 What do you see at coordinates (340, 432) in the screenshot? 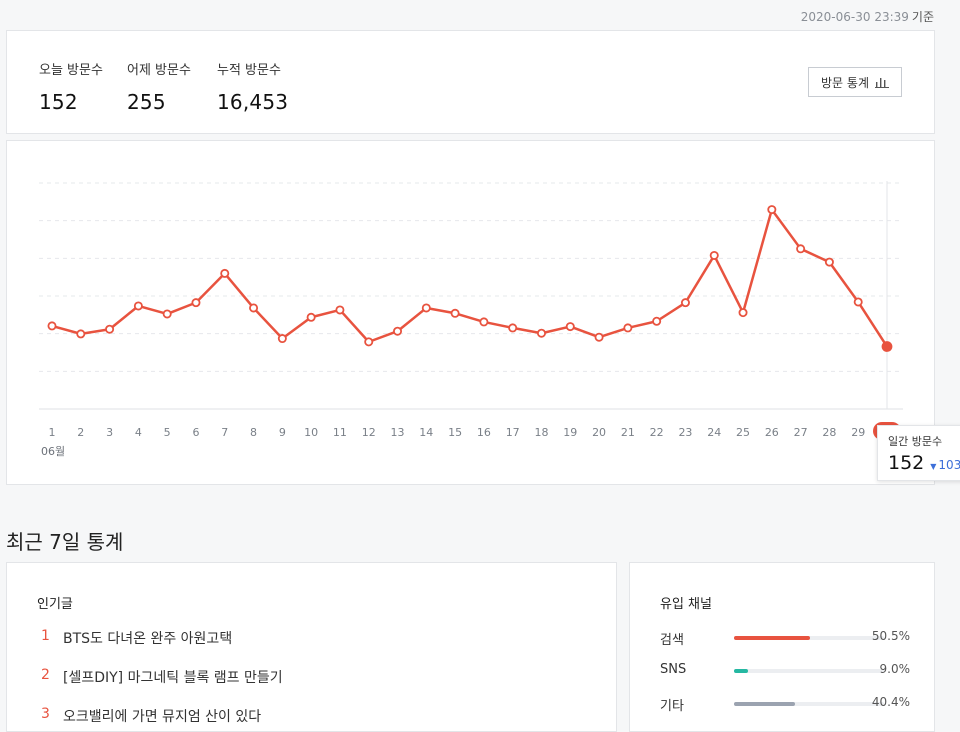
I see `x-tick-label: 11` at bounding box center [340, 432].